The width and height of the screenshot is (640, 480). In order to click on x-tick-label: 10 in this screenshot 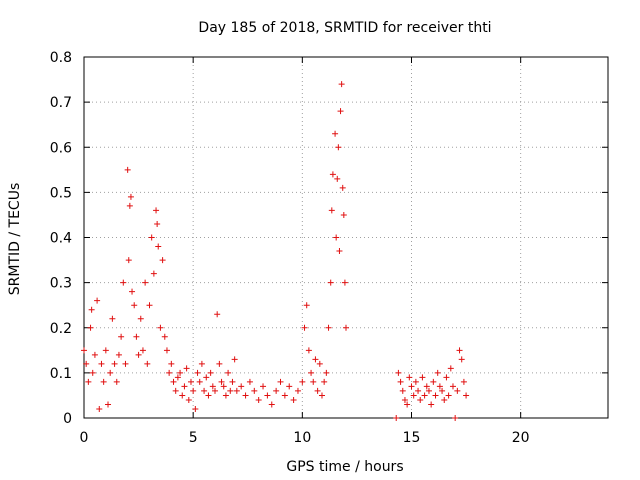, I will do `click(302, 438)`.